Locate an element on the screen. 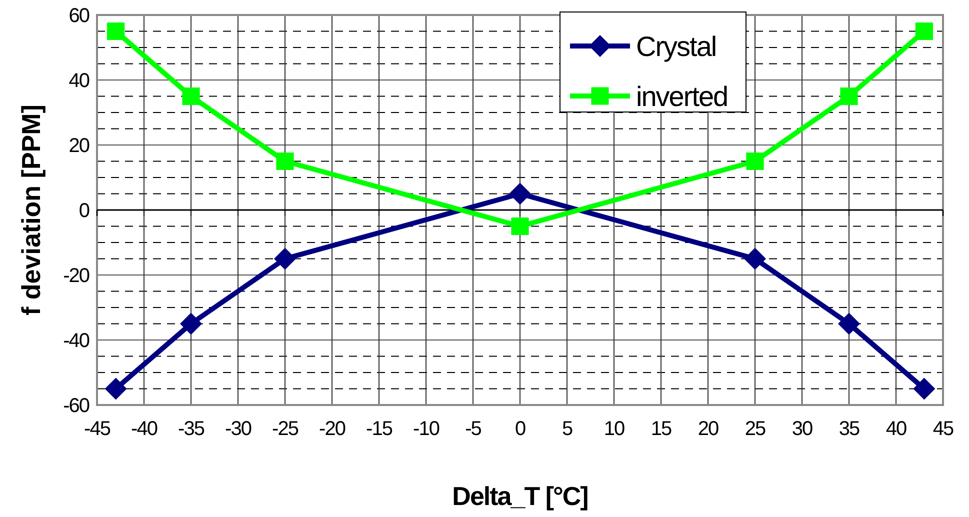  x-tick-label: 45 is located at coordinates (943, 429).